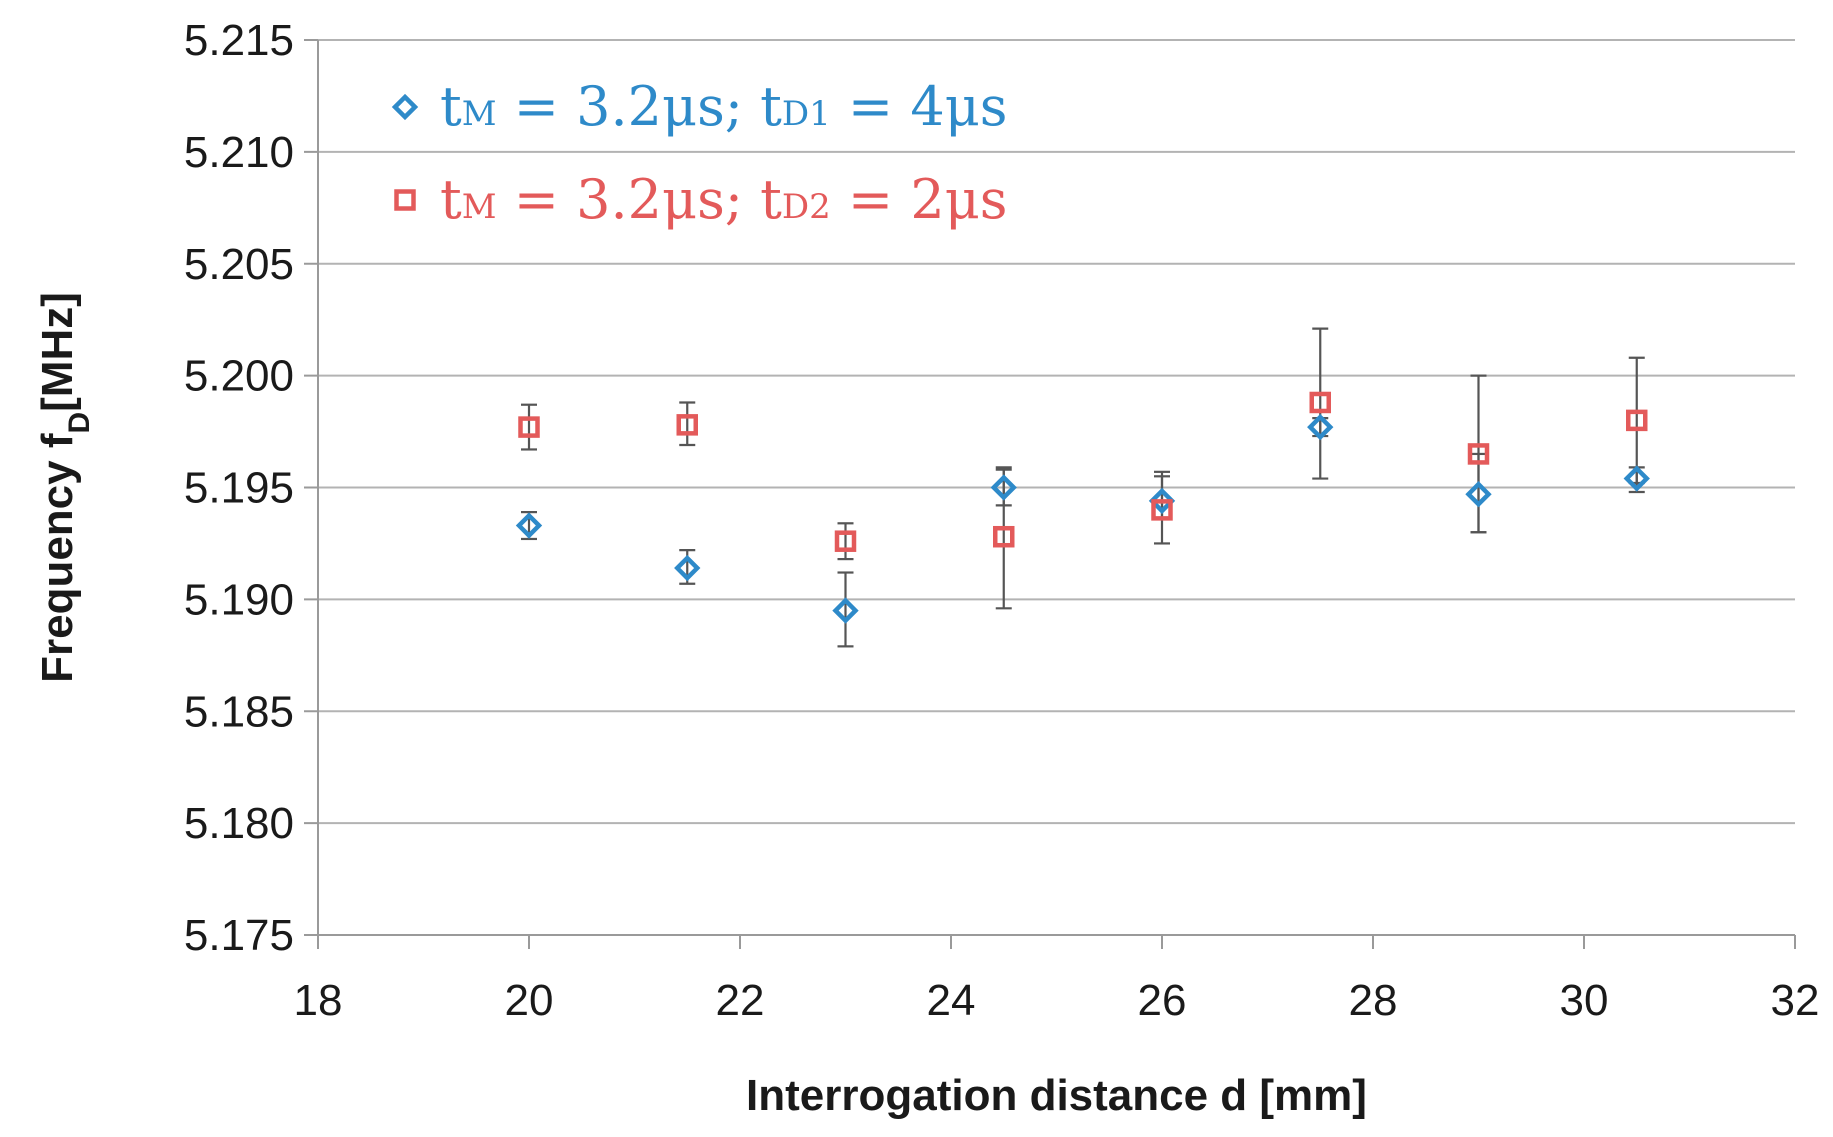  What do you see at coordinates (1057, 1000) in the screenshot?
I see `x-tick-labels: 18 20 22 24 26 28 30 32` at bounding box center [1057, 1000].